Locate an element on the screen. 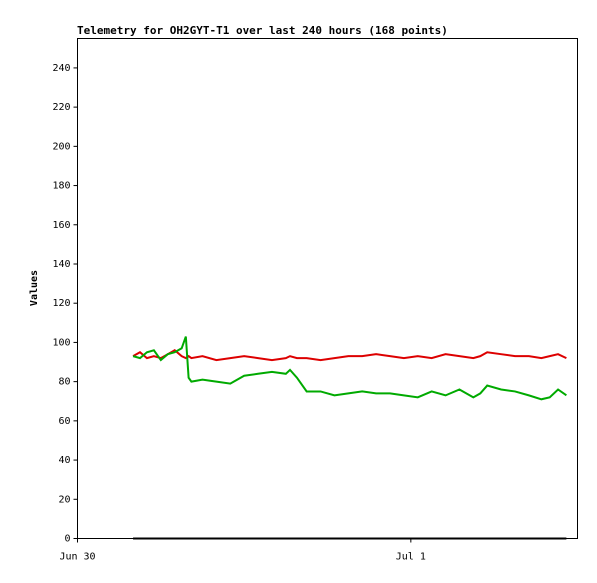 The height and width of the screenshot is (583, 597). y-tick-label: 160 is located at coordinates (61, 225).